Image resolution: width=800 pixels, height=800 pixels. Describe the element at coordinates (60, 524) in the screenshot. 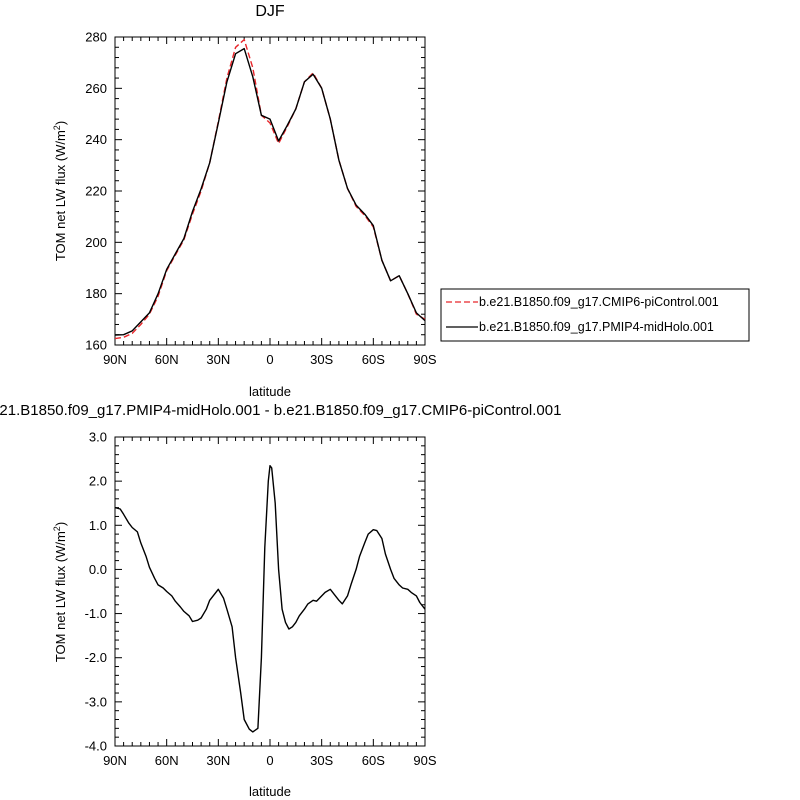

I see `bottom-ylabel-end: )` at that location.